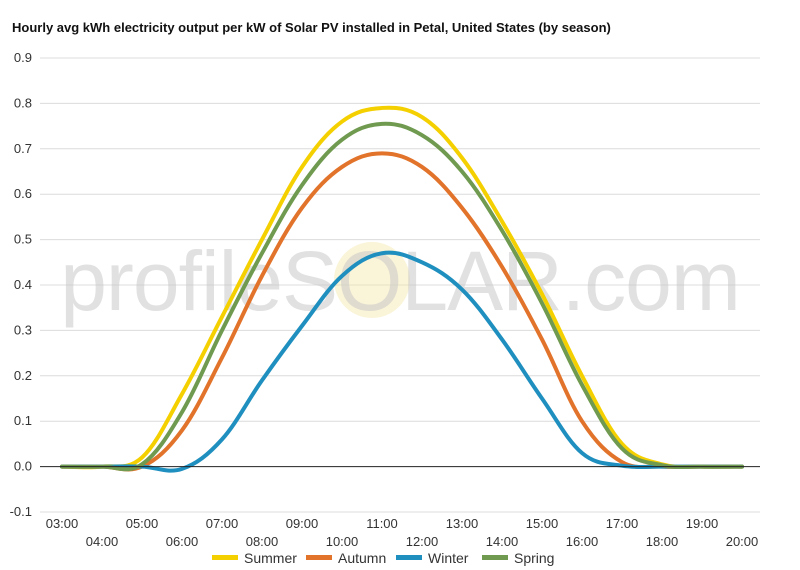 This screenshot has height=570, width=800. I want to click on legend-layer: Summer Autumn Winter Spring, so click(383, 558).